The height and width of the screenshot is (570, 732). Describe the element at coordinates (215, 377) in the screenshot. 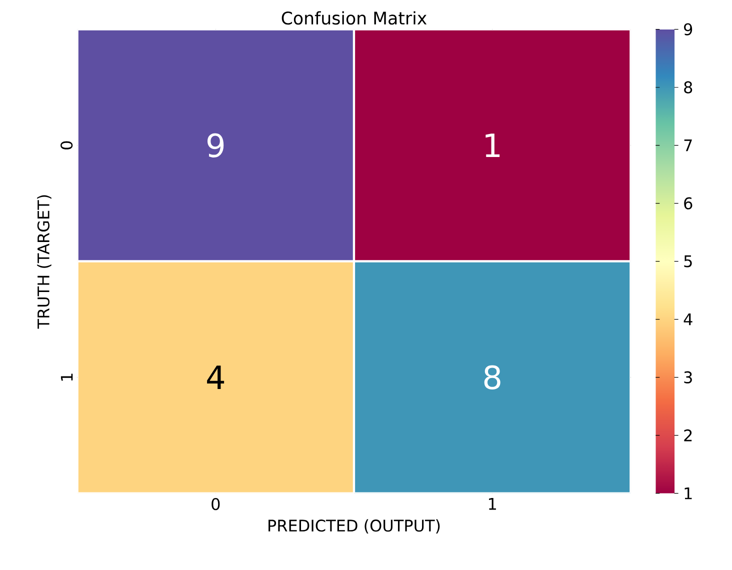

I see `data-label: 4` at that location.